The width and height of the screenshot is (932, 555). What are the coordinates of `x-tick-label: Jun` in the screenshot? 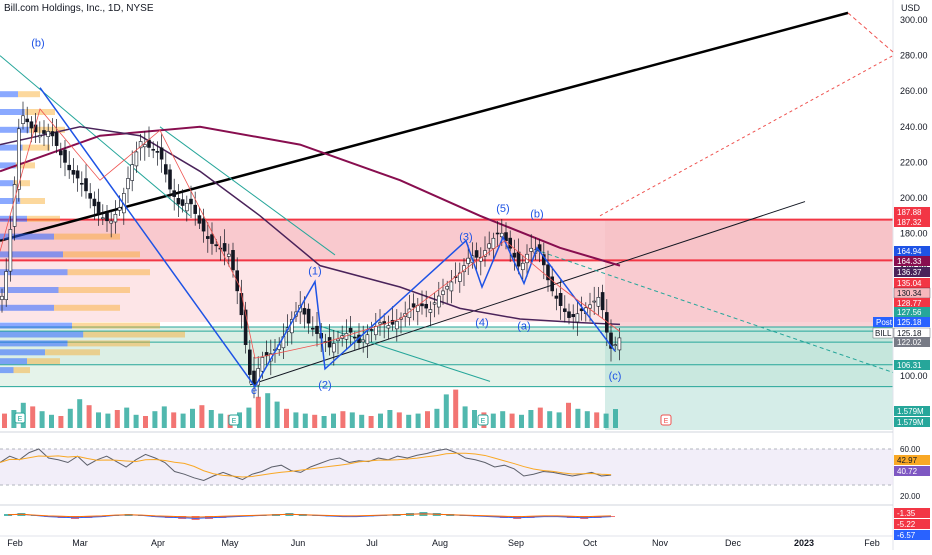 It's located at (298, 543).